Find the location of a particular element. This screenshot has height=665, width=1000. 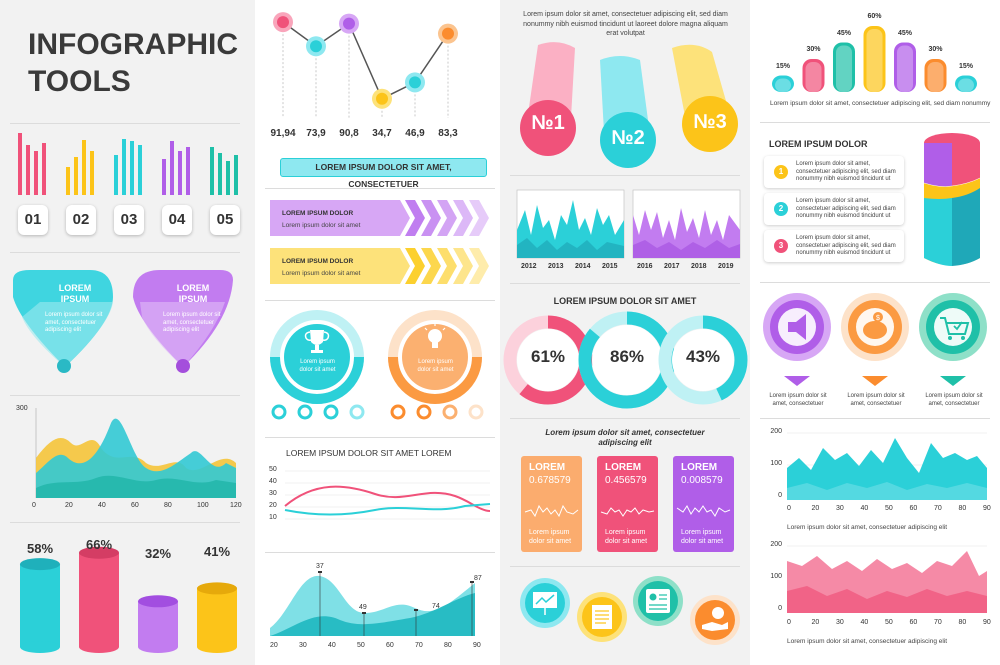

drop-1-title: LOREM IPSUM is located at coordinates (75, 293).